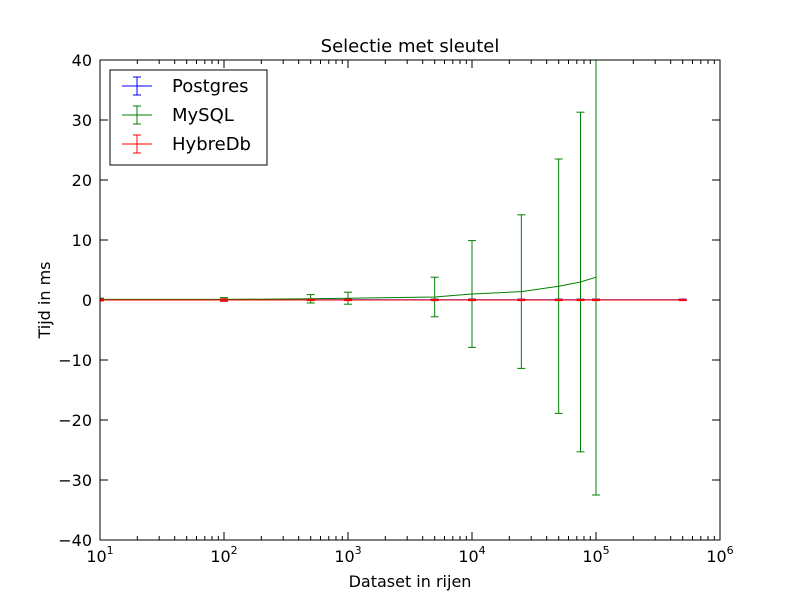 The width and height of the screenshot is (800, 600). I want to click on x-tick-label: 10³, so click(347, 555).